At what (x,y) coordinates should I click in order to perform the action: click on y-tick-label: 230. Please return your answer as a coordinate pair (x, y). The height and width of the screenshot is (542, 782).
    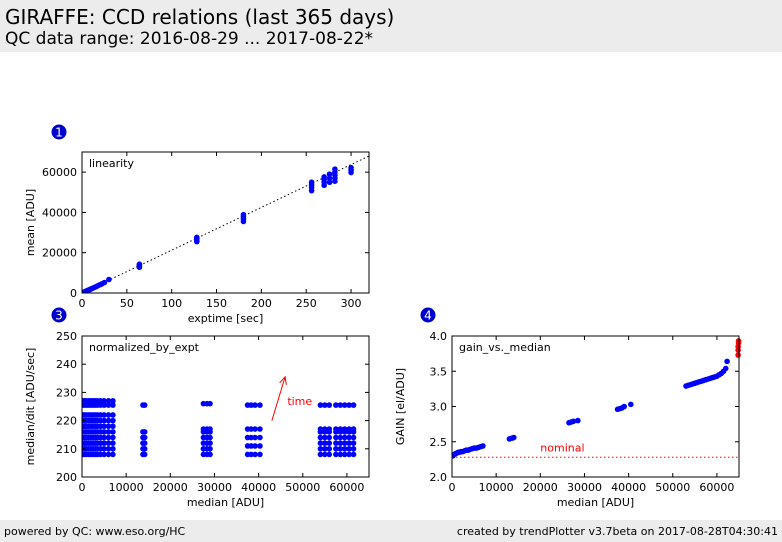
    Looking at the image, I should click on (66, 392).